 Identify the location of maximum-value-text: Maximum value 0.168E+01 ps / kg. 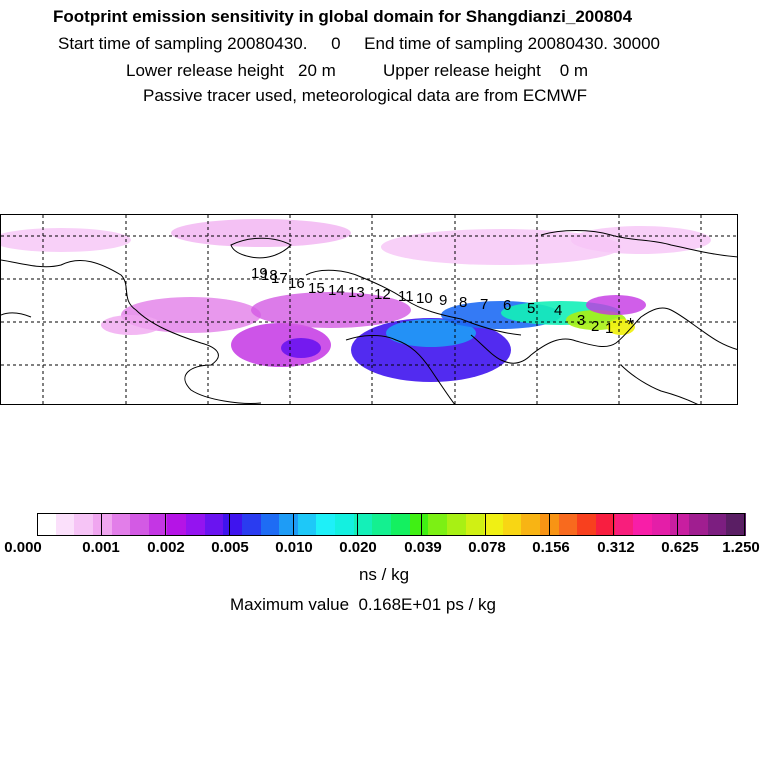
(363, 604).